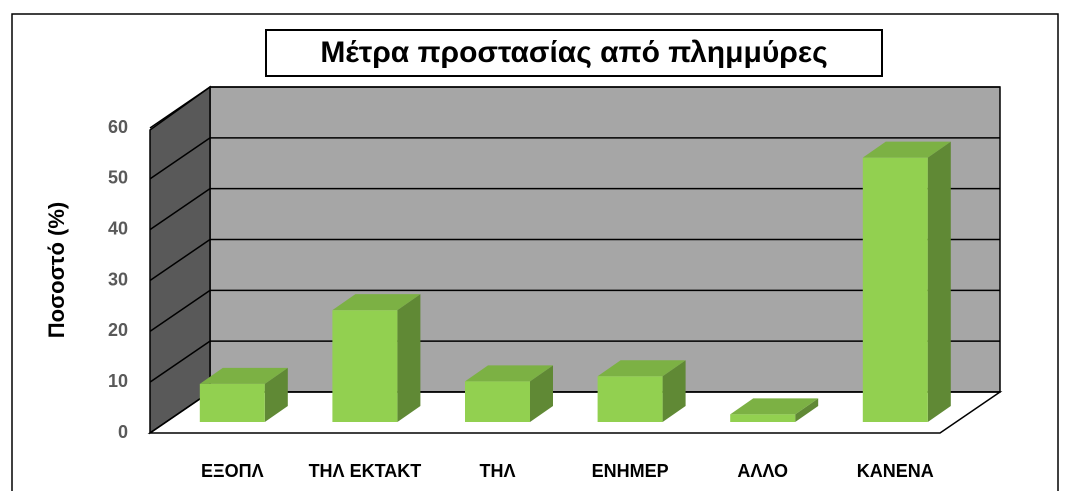  I want to click on x-tick-label: ΤΗΛ ΕΚΤΑΚΤ, so click(365, 471).